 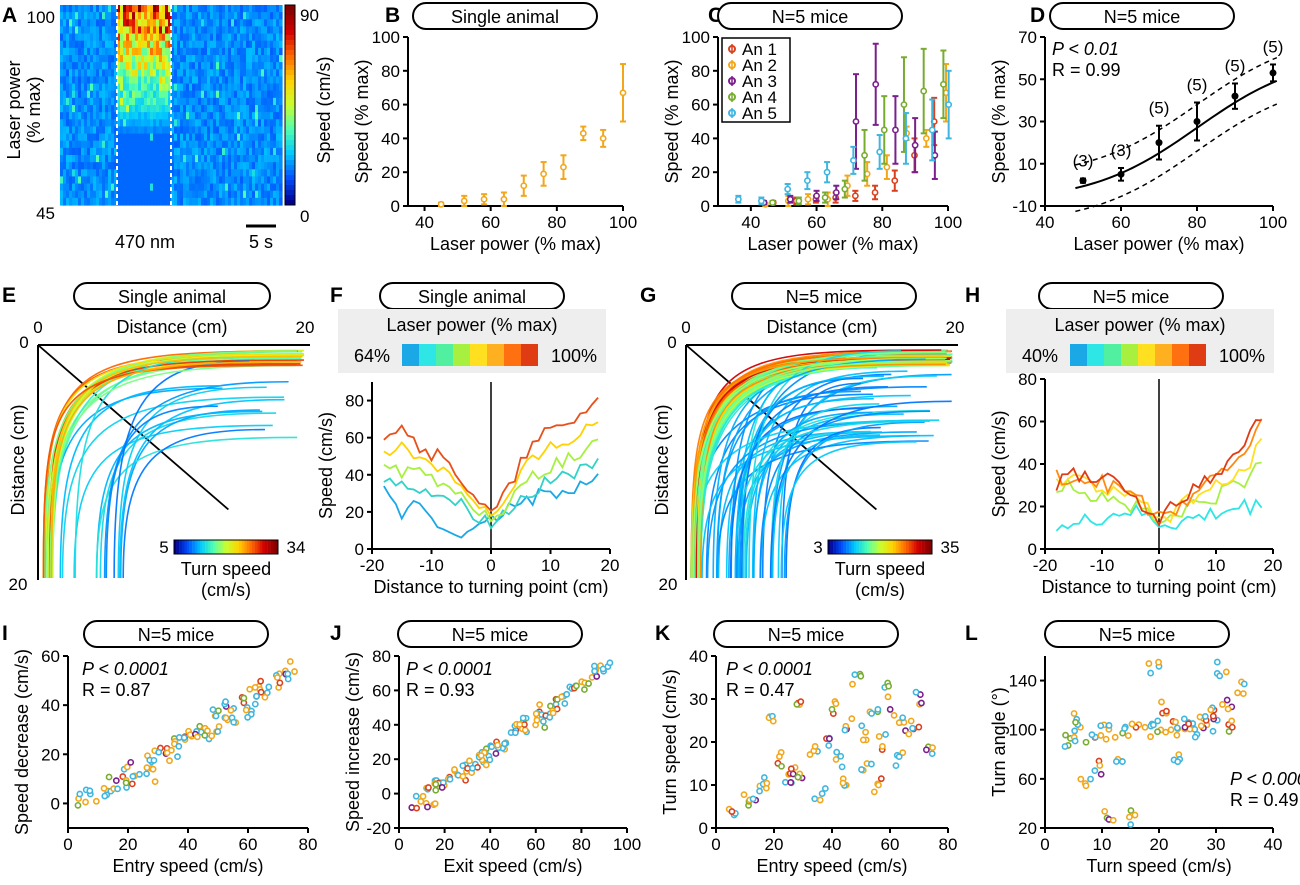 I want to click on x-tick-label-K: 80, so click(x=948, y=844).